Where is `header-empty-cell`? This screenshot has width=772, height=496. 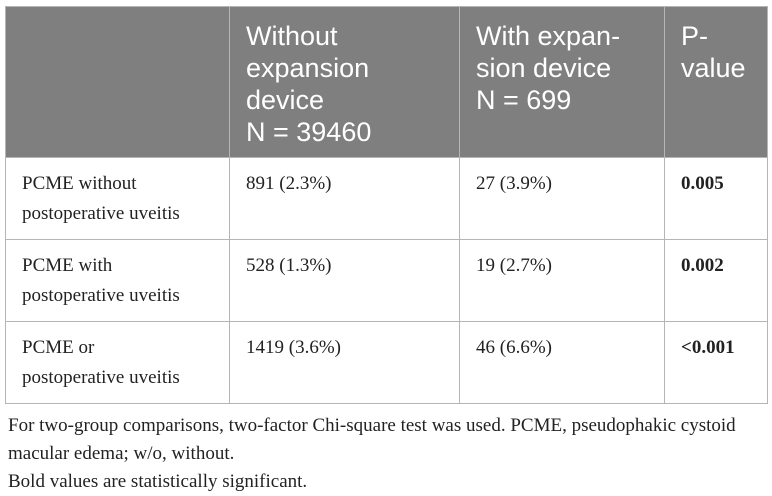 header-empty-cell is located at coordinates (117, 82).